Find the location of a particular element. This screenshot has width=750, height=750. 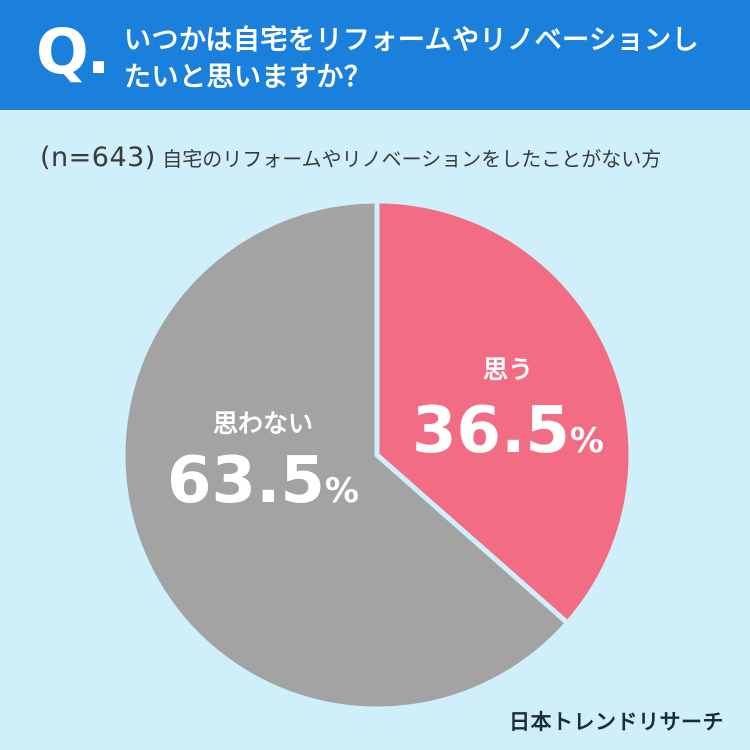

slice-value-label: 63.5% is located at coordinates (263, 481).